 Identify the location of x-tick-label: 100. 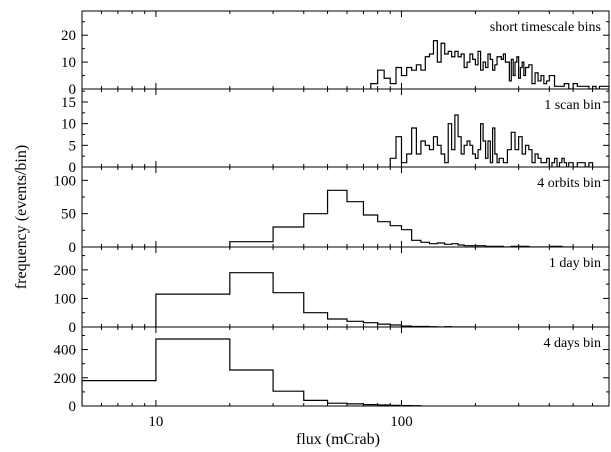
(401, 422).